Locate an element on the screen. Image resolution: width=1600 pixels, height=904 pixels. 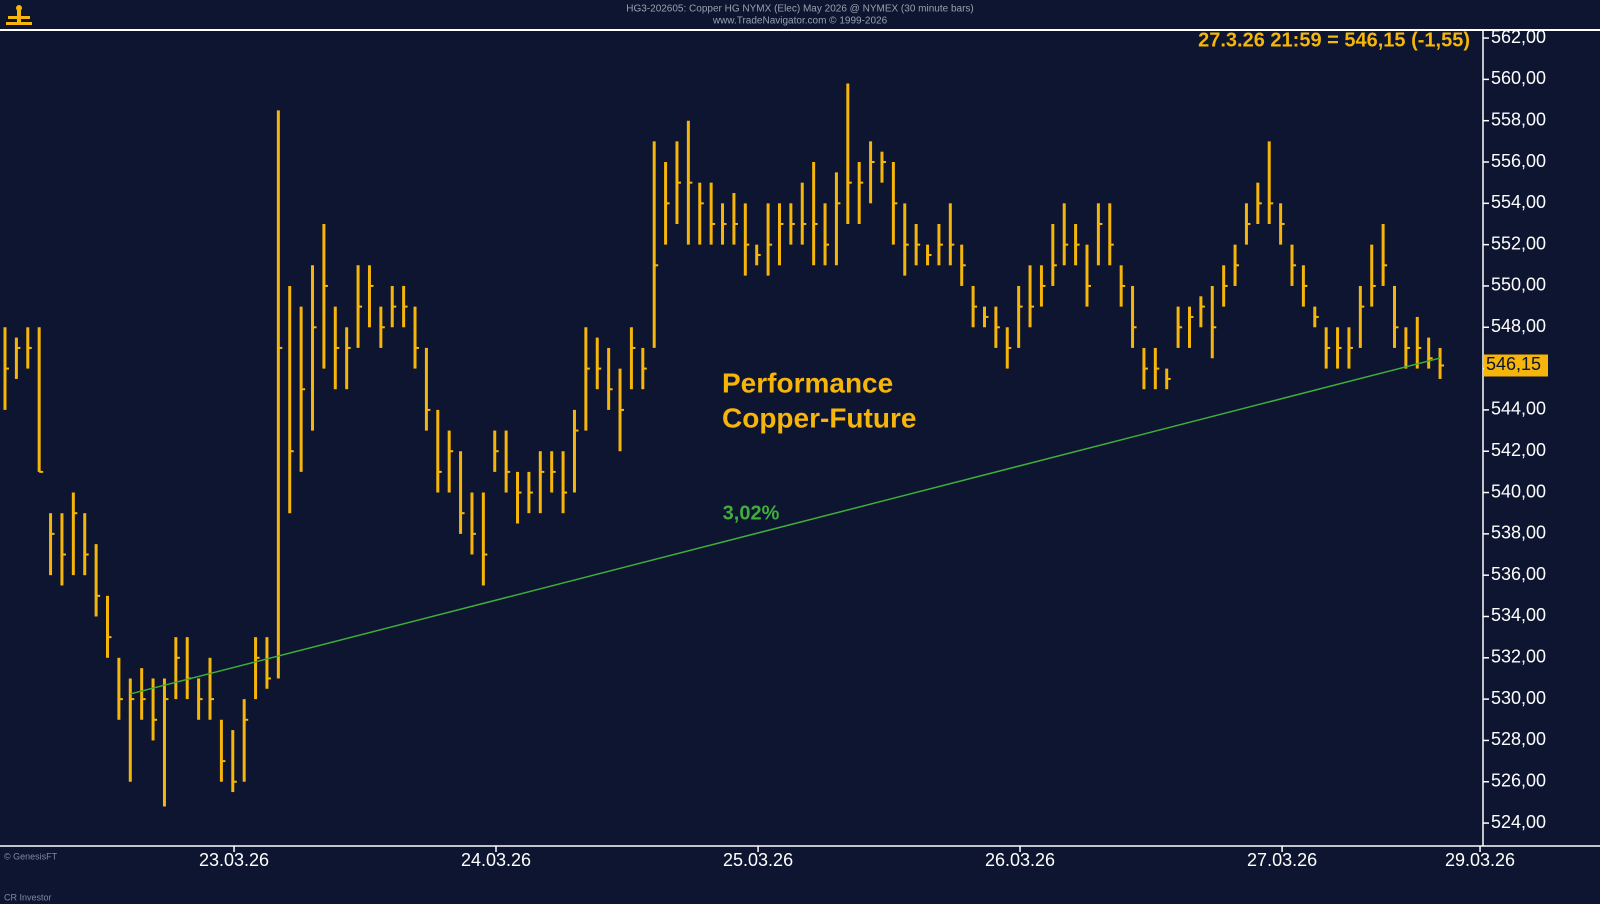
last-price-label: 546,15 is located at coordinates (1513, 364).